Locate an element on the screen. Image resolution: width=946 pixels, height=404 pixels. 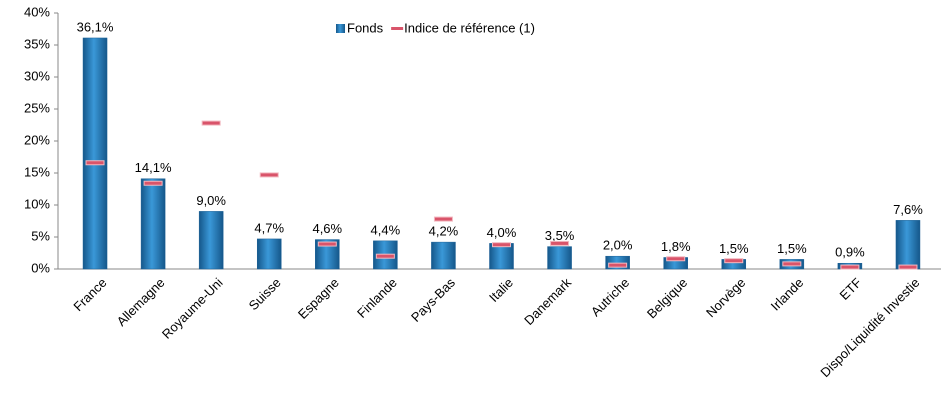
legend-label: Indice de référence (1) is located at coordinates (469, 27).